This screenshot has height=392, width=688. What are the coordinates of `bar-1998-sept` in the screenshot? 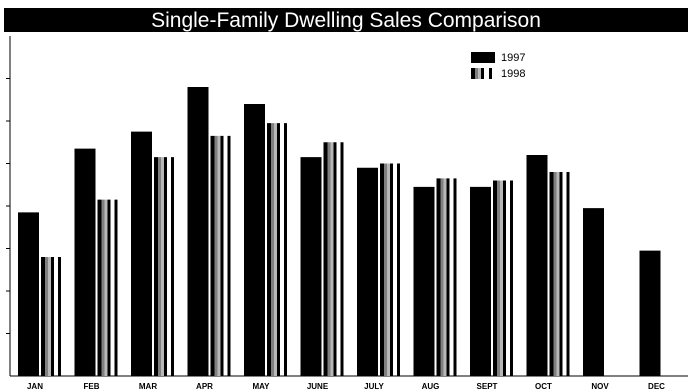 It's located at (503, 278).